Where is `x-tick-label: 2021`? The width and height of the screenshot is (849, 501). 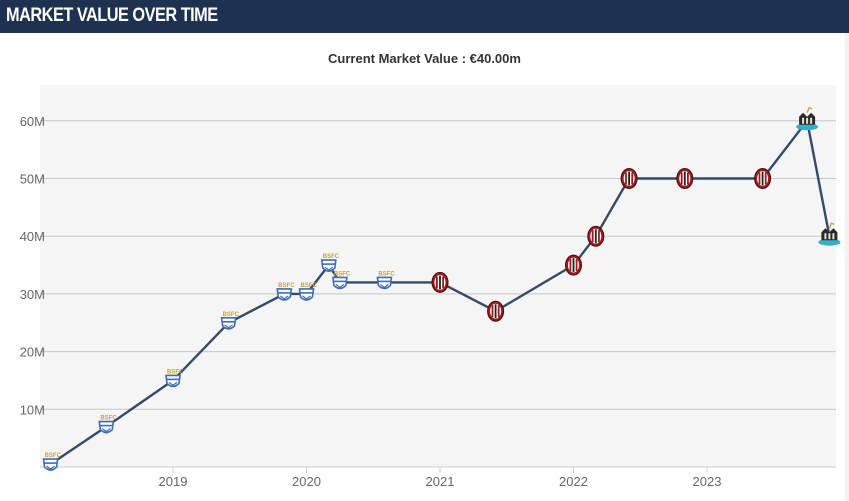
x-tick-label: 2021 is located at coordinates (440, 481).